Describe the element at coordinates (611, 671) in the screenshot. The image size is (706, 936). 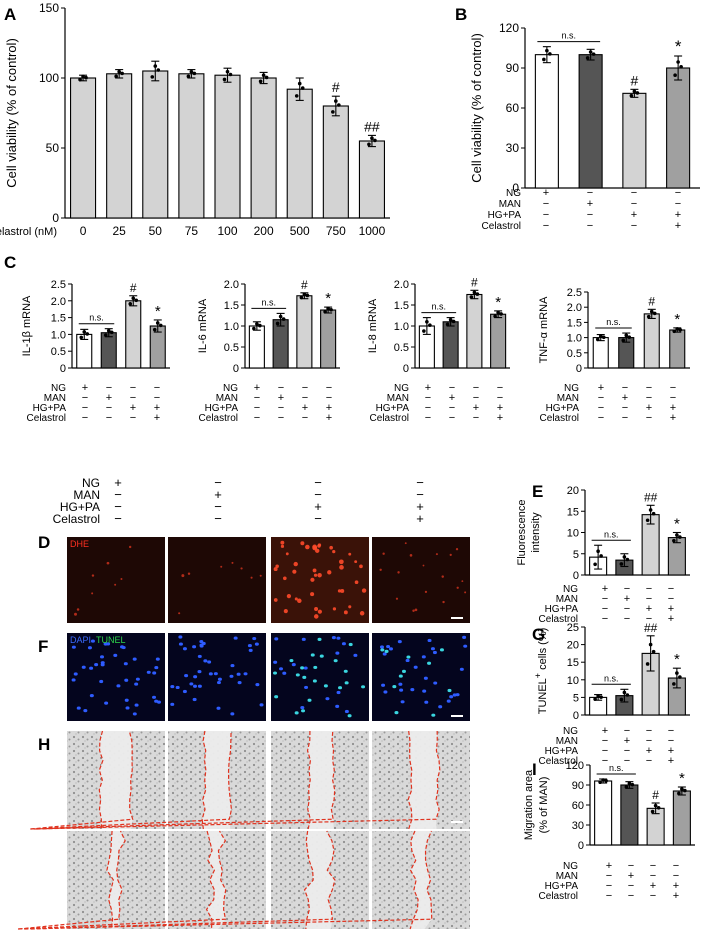
I see `chart-G: 0 5 10 15 20 25 TUNEL+ cells (%) ## * n.s. G` at that location.